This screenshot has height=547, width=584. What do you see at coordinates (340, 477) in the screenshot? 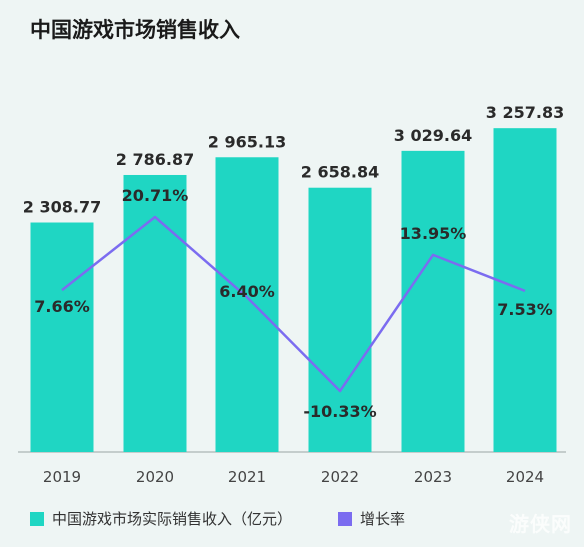
I see `x-tick-label-2022: 2022` at bounding box center [340, 477].